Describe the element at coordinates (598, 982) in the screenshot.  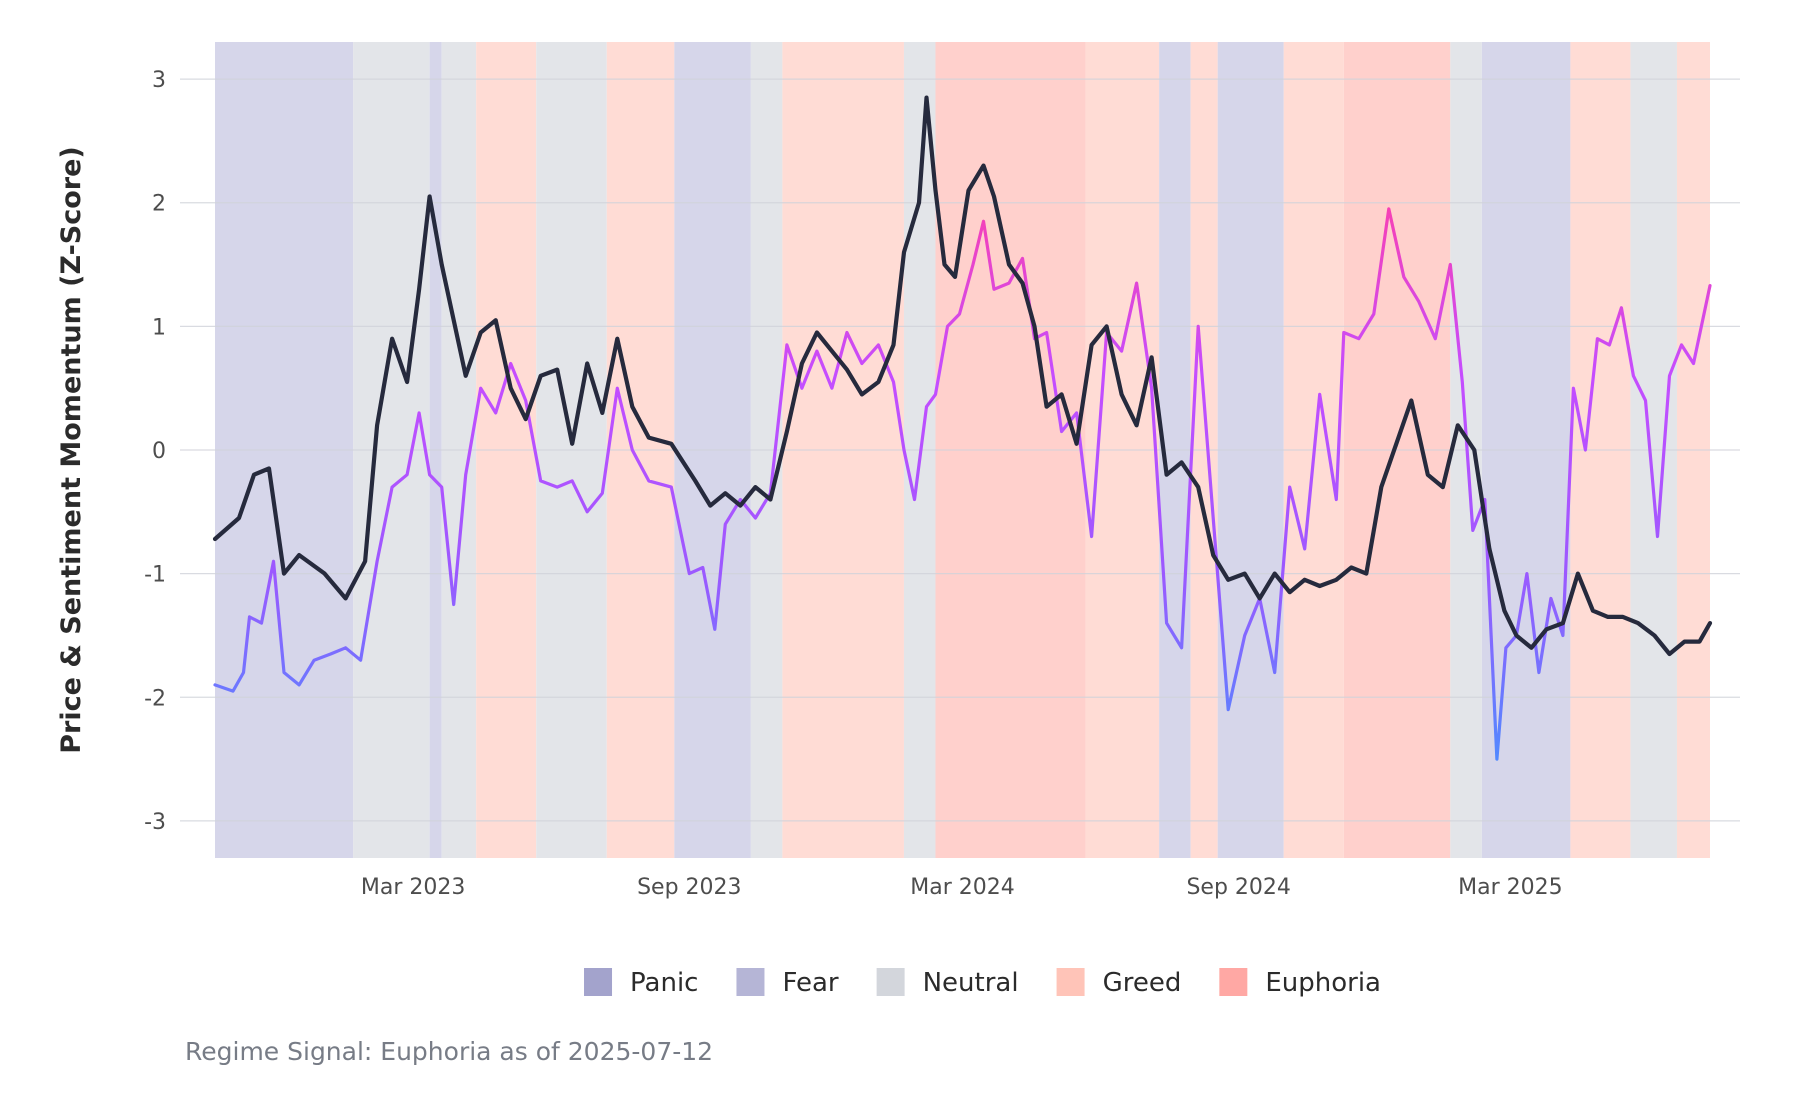
I see `legend-swatch-panic` at that location.